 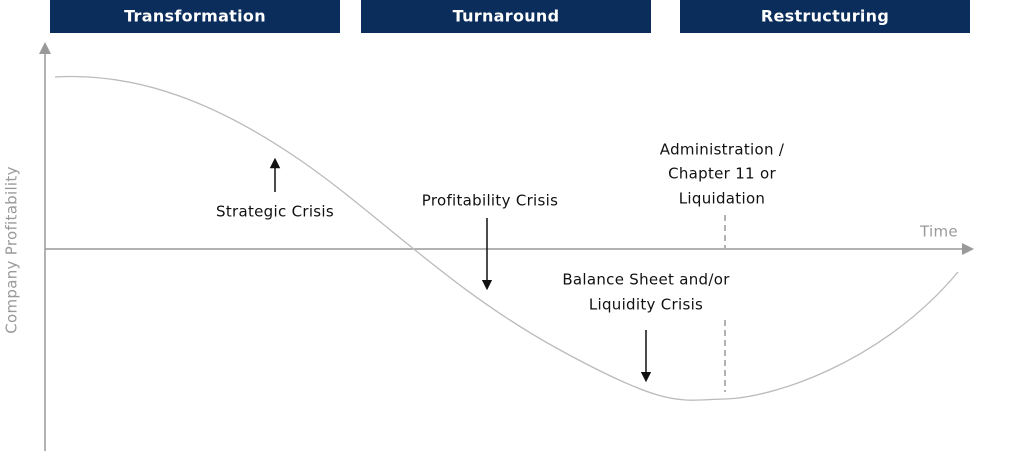 I want to click on annotation: Chapter 11 or, so click(x=722, y=174).